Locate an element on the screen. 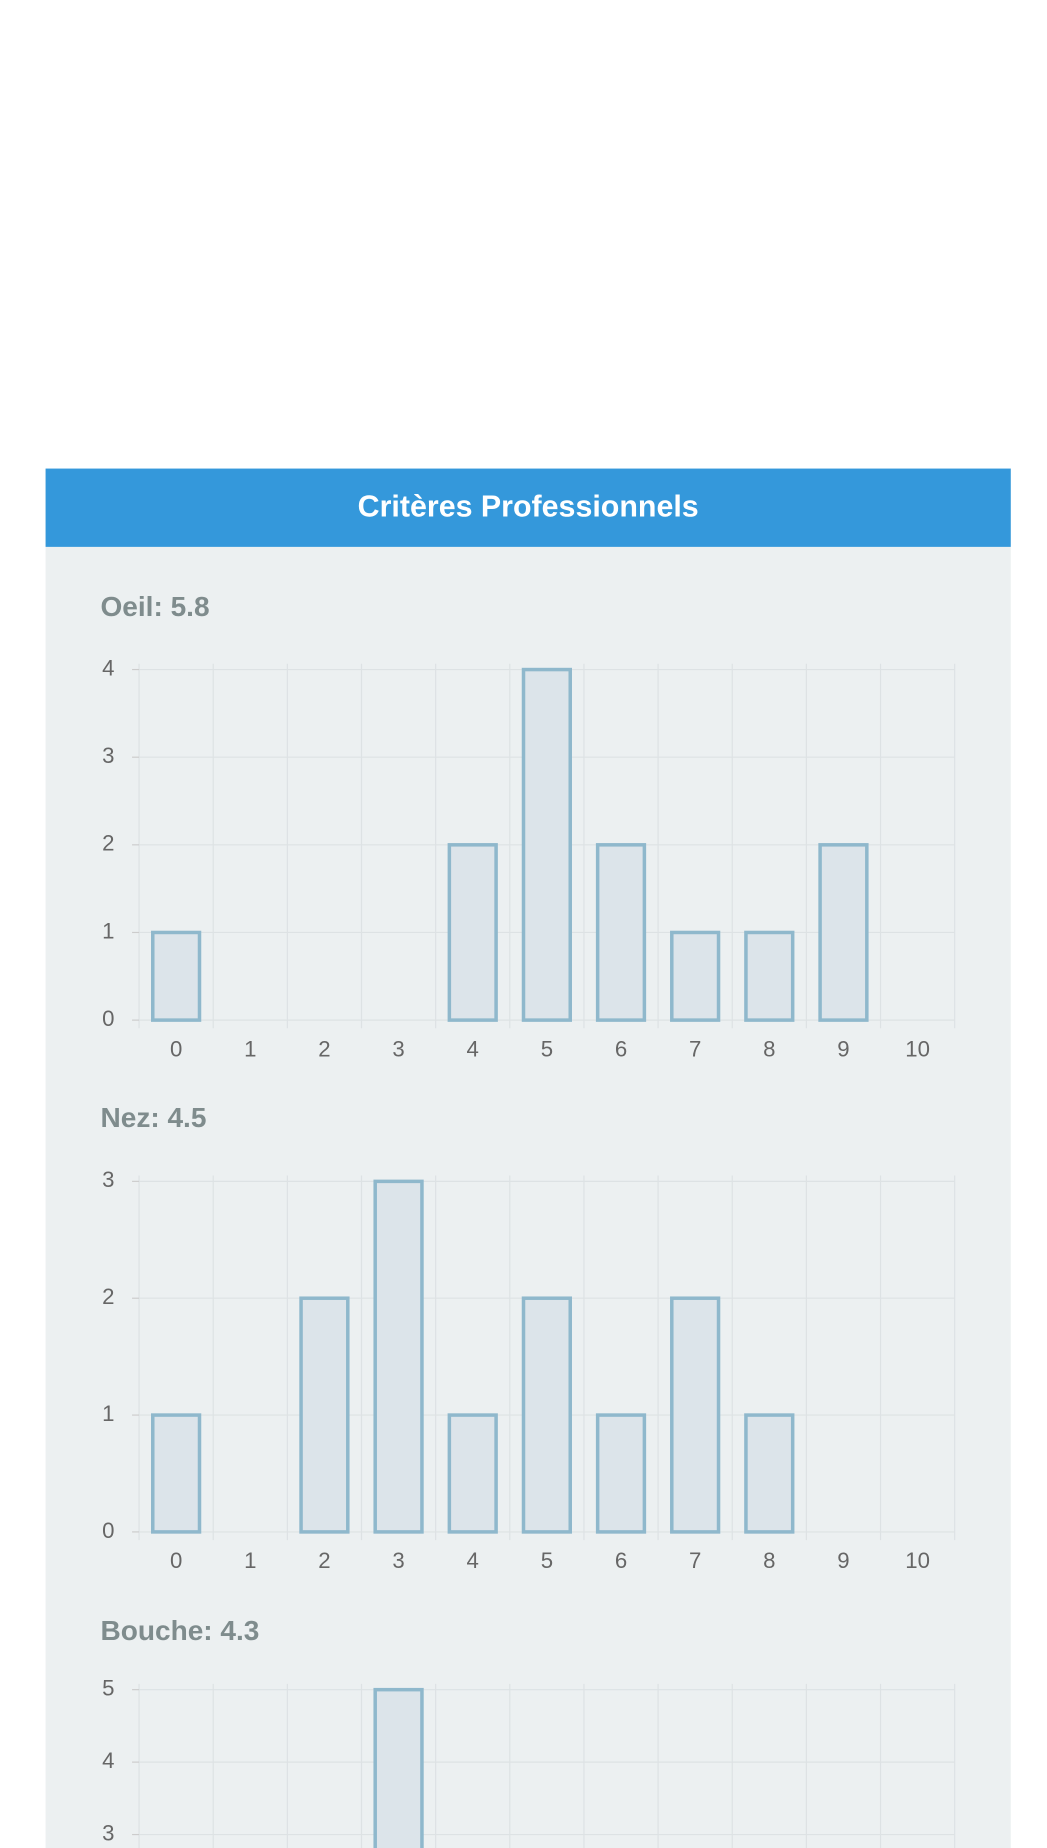  chart-title: Bouche: 4.3 is located at coordinates (179, 1630).